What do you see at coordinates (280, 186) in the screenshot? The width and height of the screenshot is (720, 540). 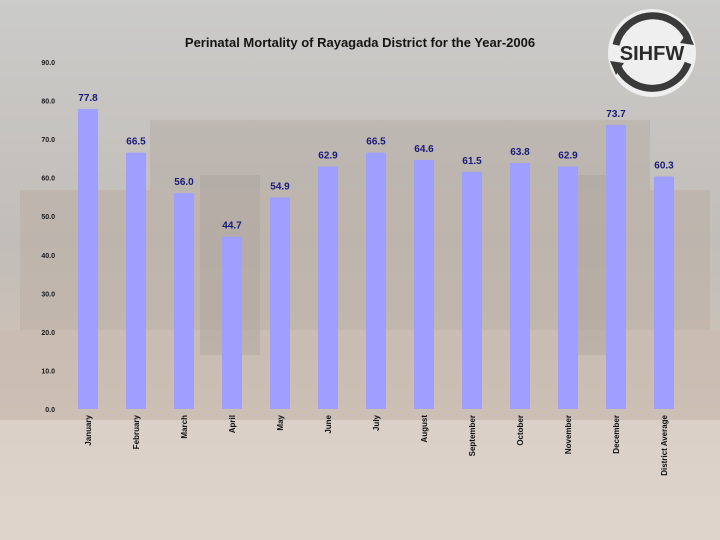 I see `value-label: 54.9` at bounding box center [280, 186].